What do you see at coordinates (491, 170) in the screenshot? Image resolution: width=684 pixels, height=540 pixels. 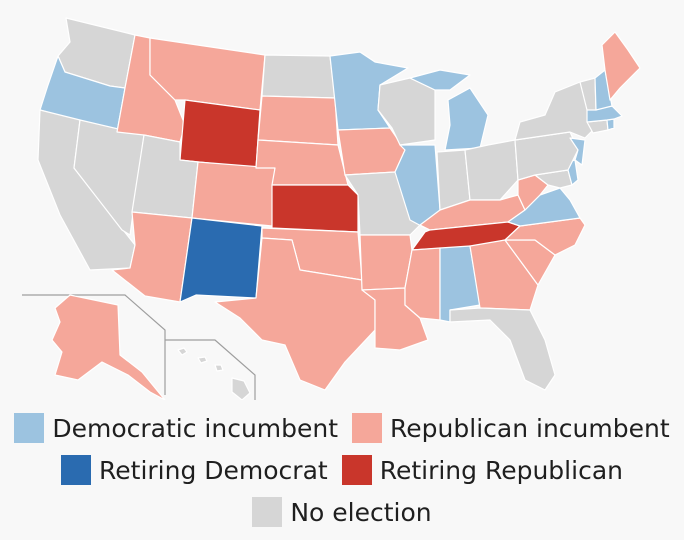 I see `state-ohio` at bounding box center [491, 170].